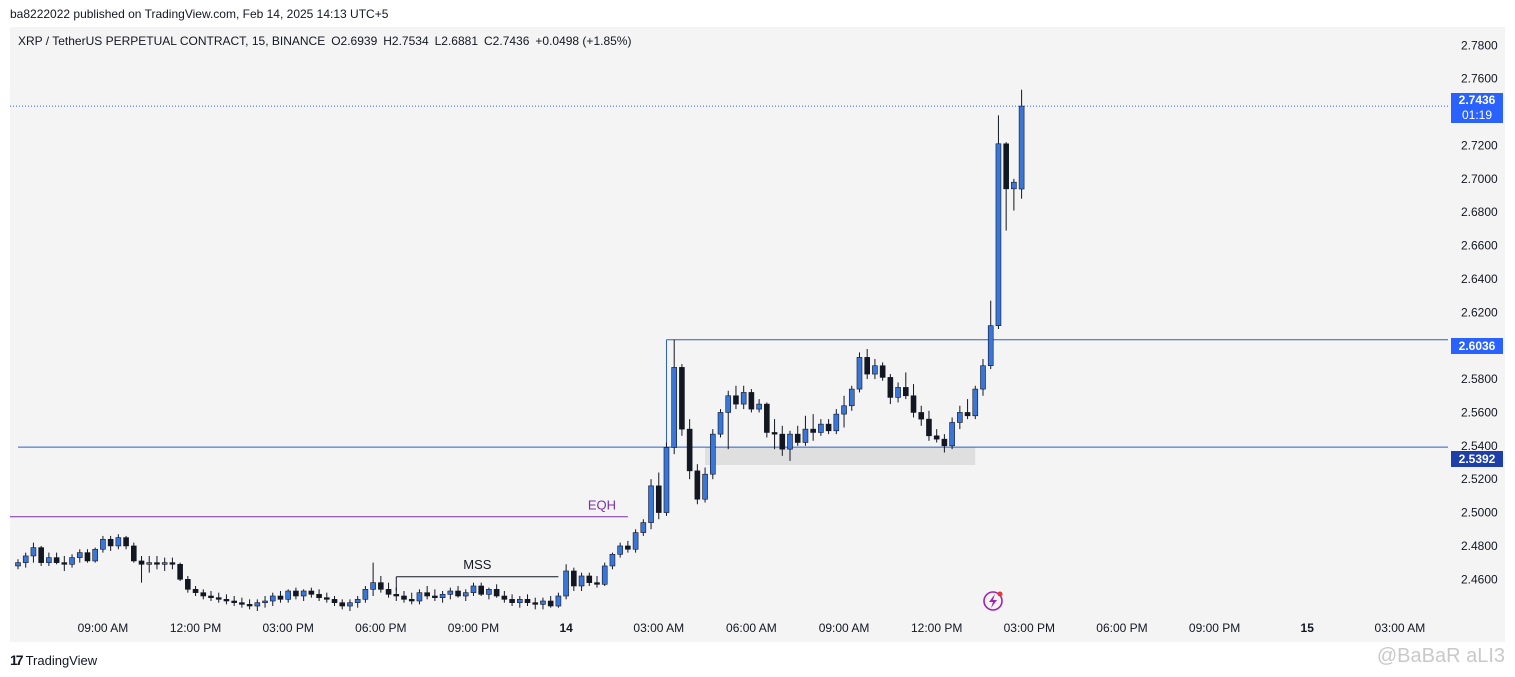 Image resolution: width=1515 pixels, height=677 pixels. What do you see at coordinates (1479, 212) in the screenshot?
I see `y-tick-label: 2.6800` at bounding box center [1479, 212].